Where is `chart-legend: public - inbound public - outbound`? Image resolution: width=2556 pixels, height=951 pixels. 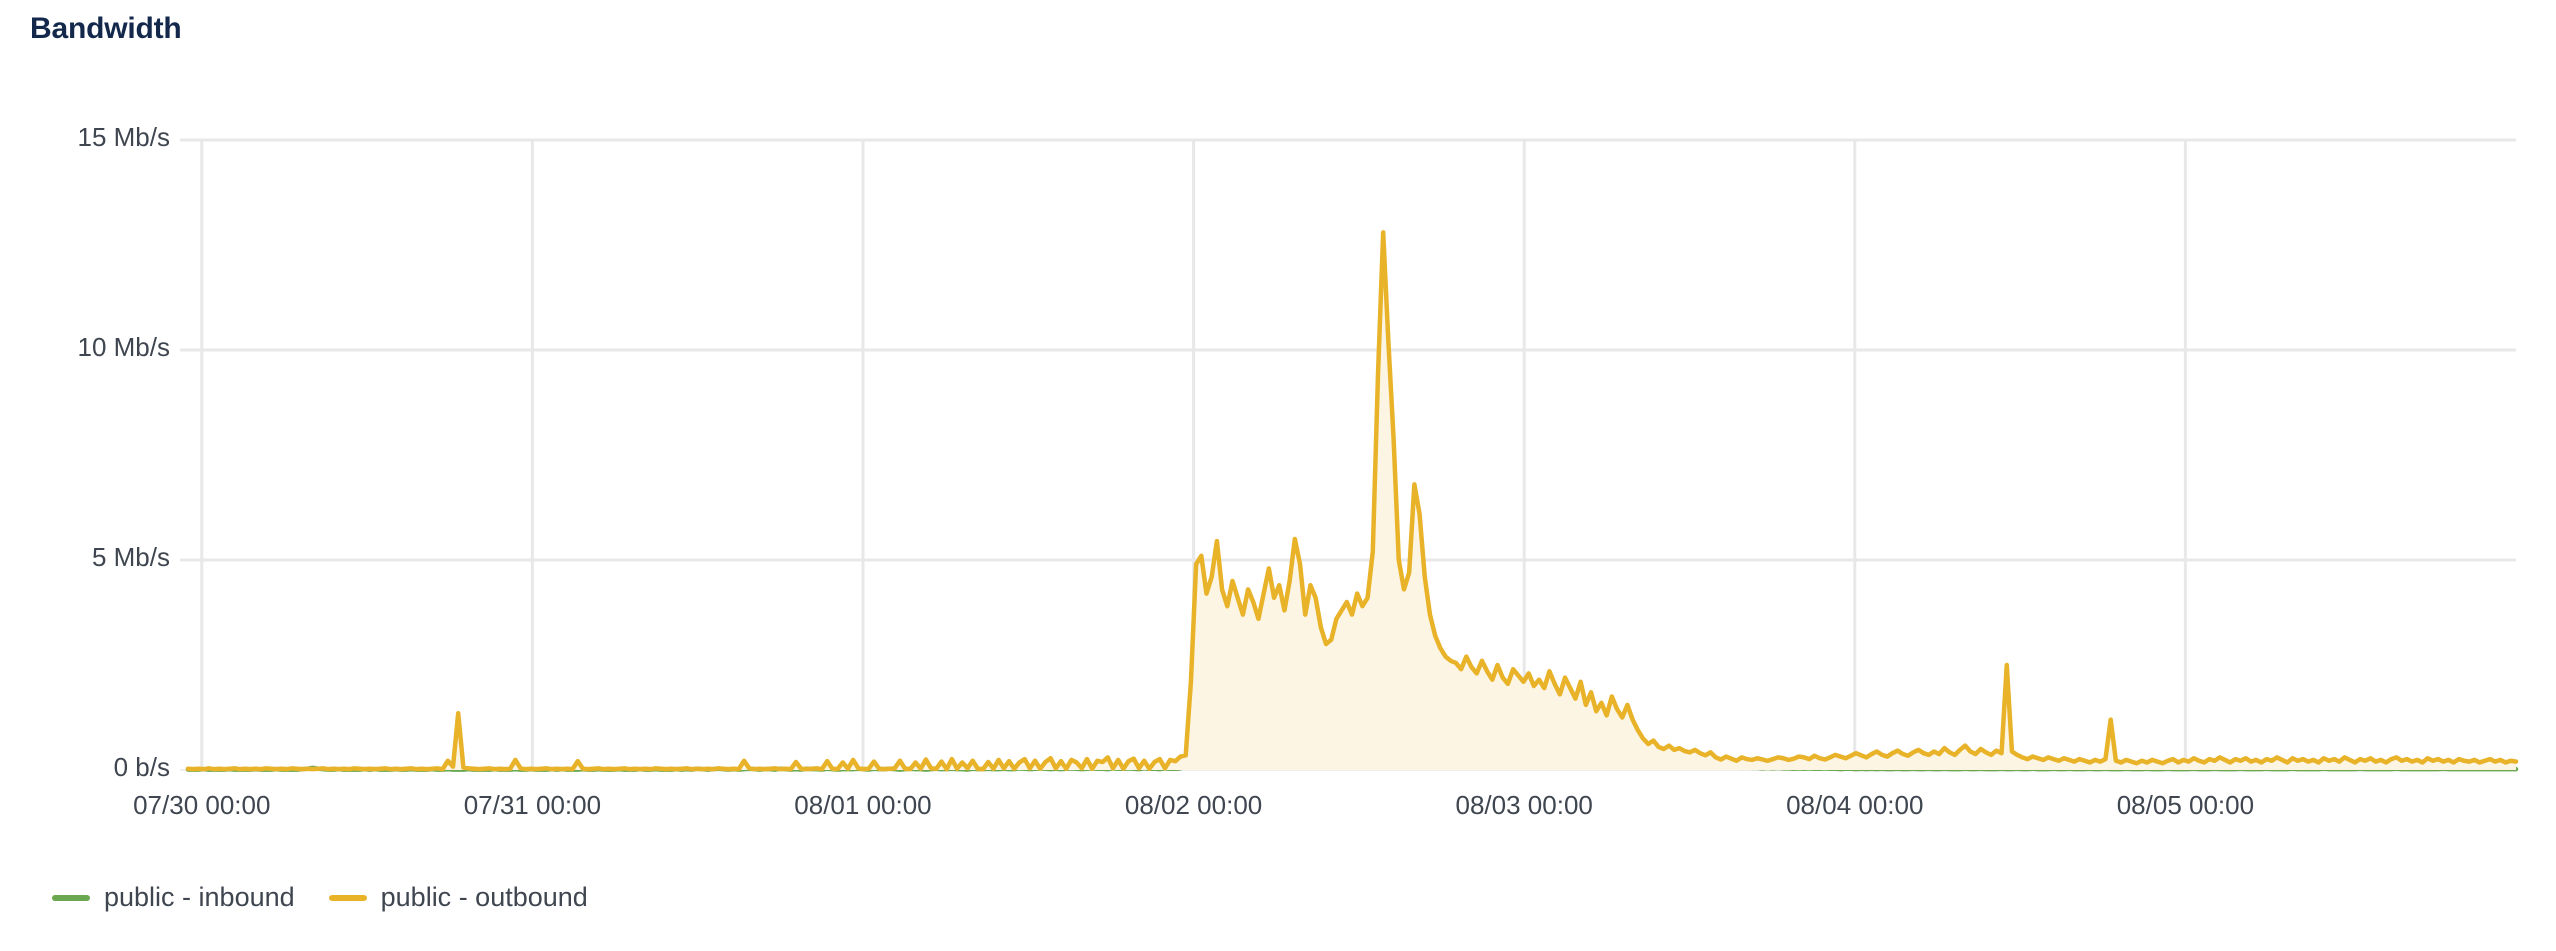 chart-legend: public - inbound public - outbound is located at coordinates (320, 897).